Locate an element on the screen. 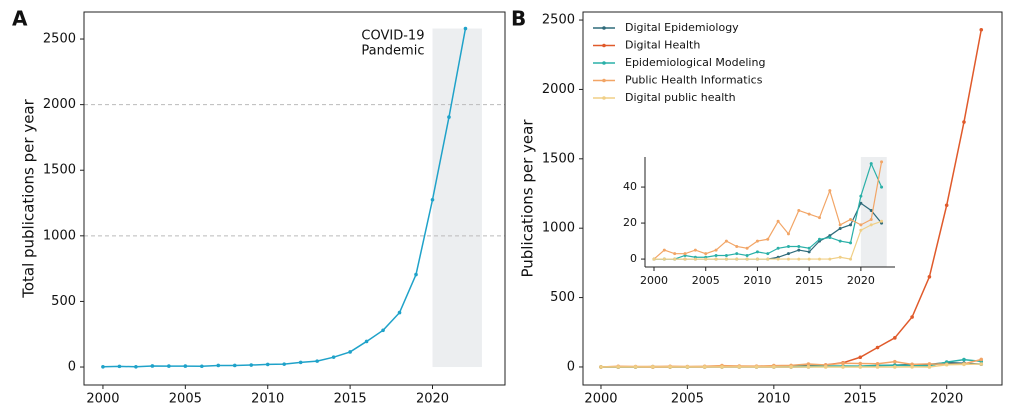  x-tick-label: 2020 is located at coordinates (861, 280).